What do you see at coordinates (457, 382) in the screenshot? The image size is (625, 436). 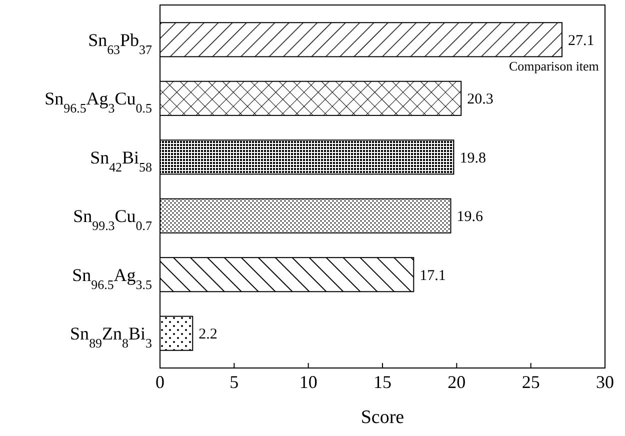 I see `x-tick-label: 20` at bounding box center [457, 382].